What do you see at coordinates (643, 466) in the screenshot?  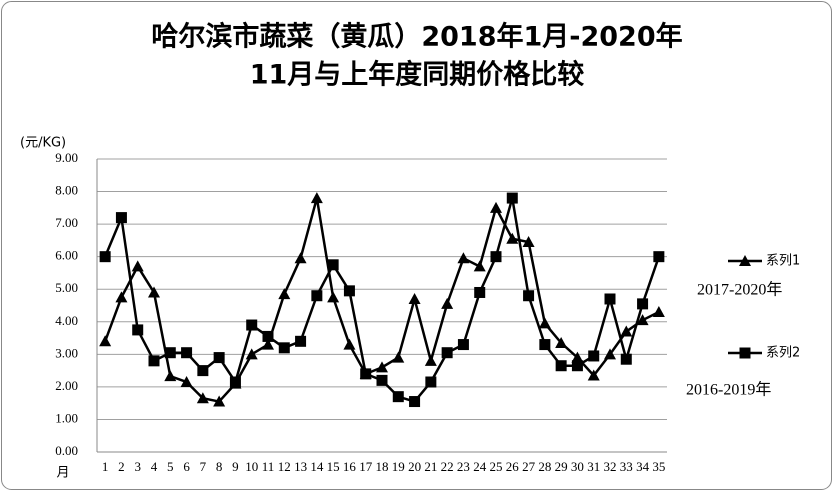 I see `x-tick-label: 34` at bounding box center [643, 466].